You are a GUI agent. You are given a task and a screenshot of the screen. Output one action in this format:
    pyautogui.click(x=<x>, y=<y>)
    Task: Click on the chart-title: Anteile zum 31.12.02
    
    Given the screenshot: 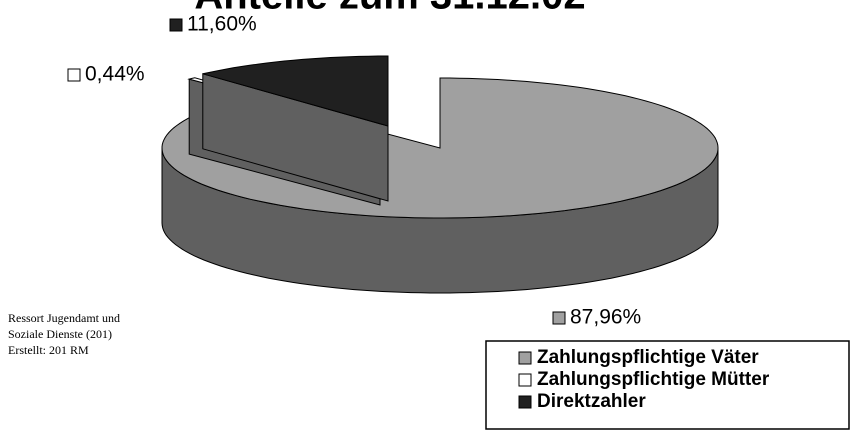 What is the action you would take?
    pyautogui.click(x=389, y=9)
    